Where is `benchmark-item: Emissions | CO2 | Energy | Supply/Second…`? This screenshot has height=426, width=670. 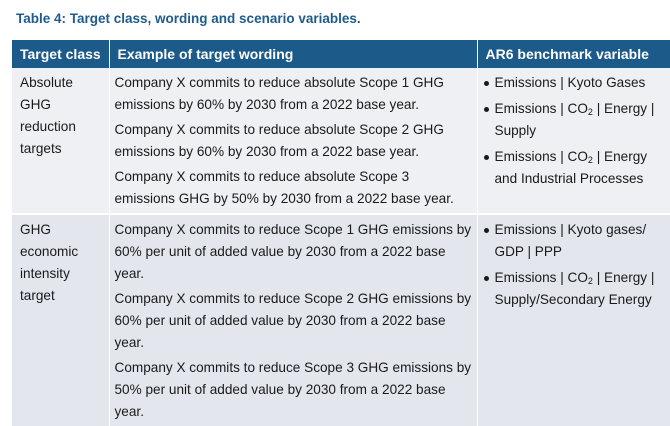
benchmark-item: Emissions | CO2 | Energy | Supply/Second… is located at coordinates (574, 289).